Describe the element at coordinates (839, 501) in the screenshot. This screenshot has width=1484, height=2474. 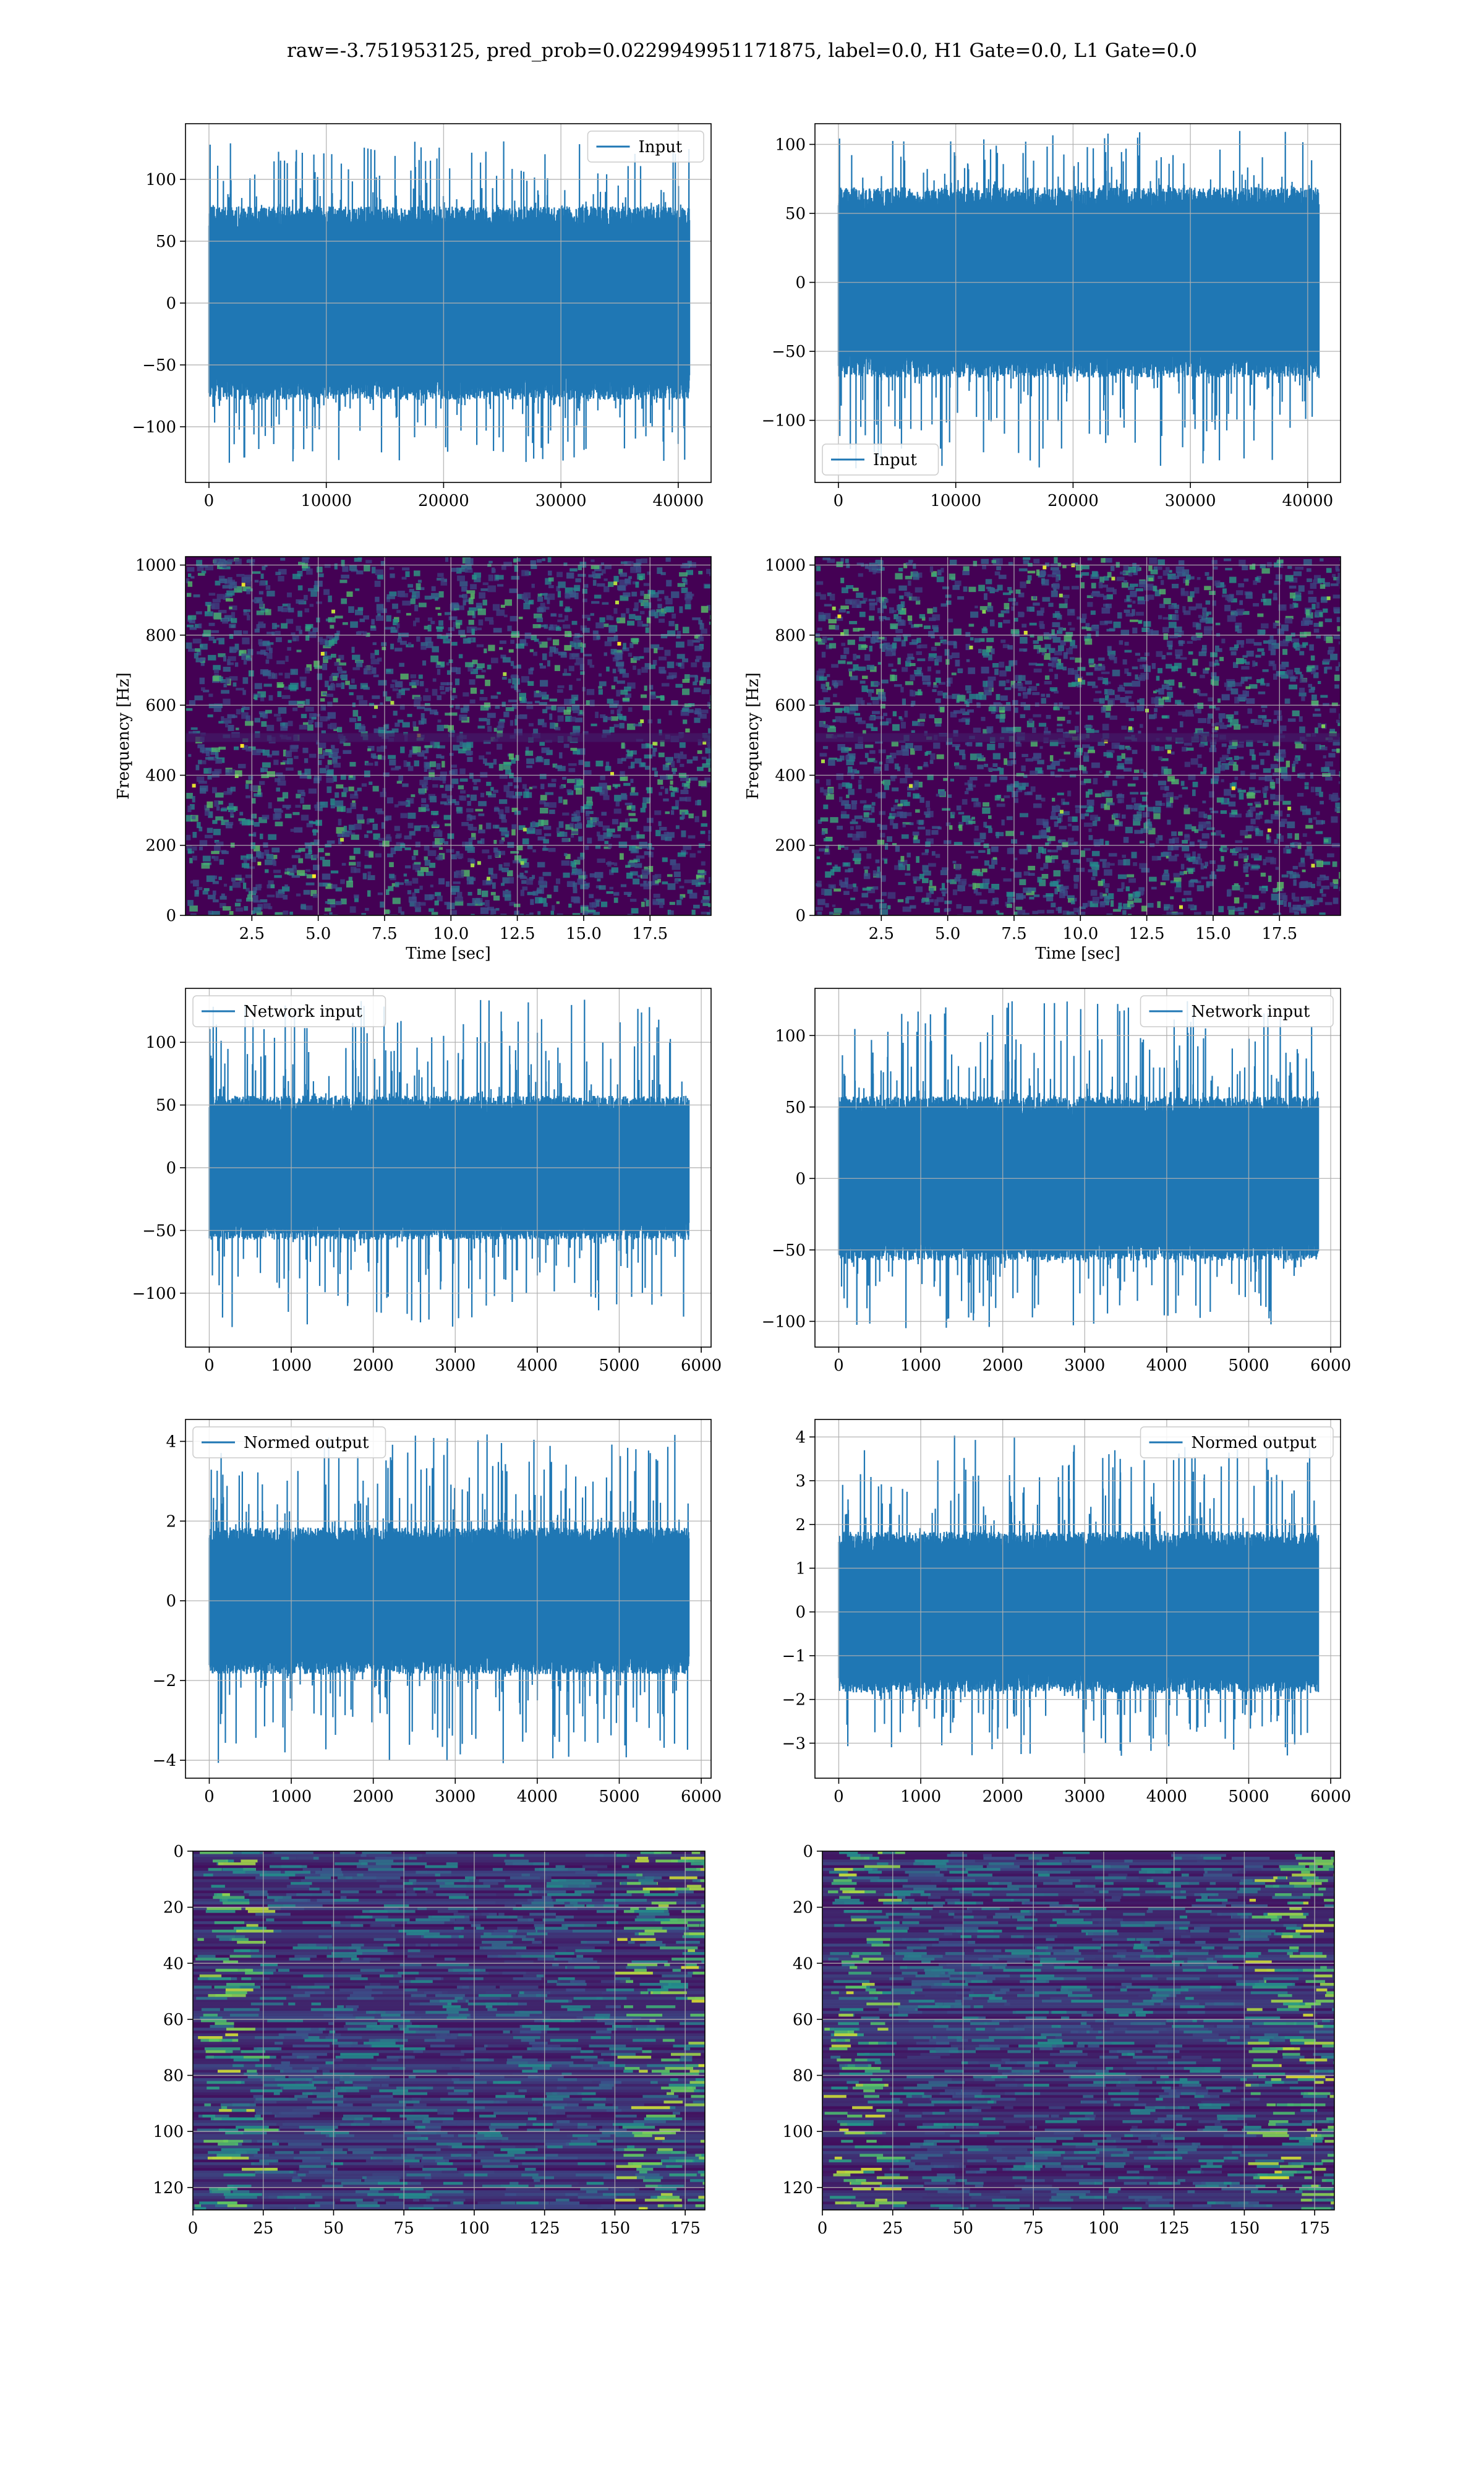
I see `x-tick-label: 0` at that location.